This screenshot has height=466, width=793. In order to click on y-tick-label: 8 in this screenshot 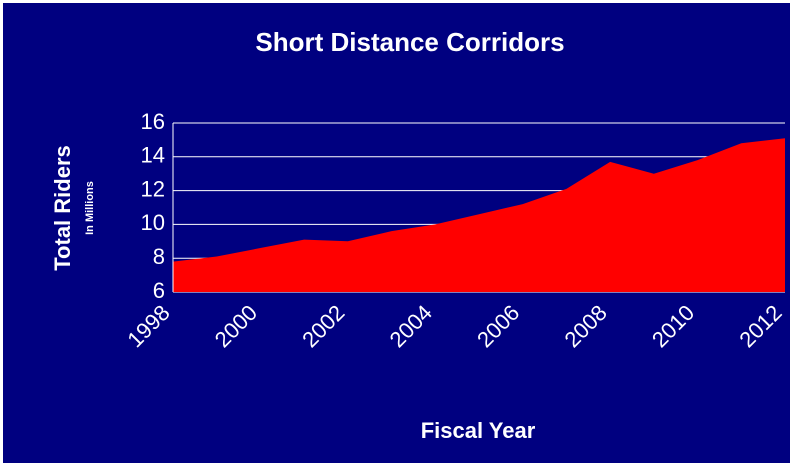, I will do `click(159, 256)`.